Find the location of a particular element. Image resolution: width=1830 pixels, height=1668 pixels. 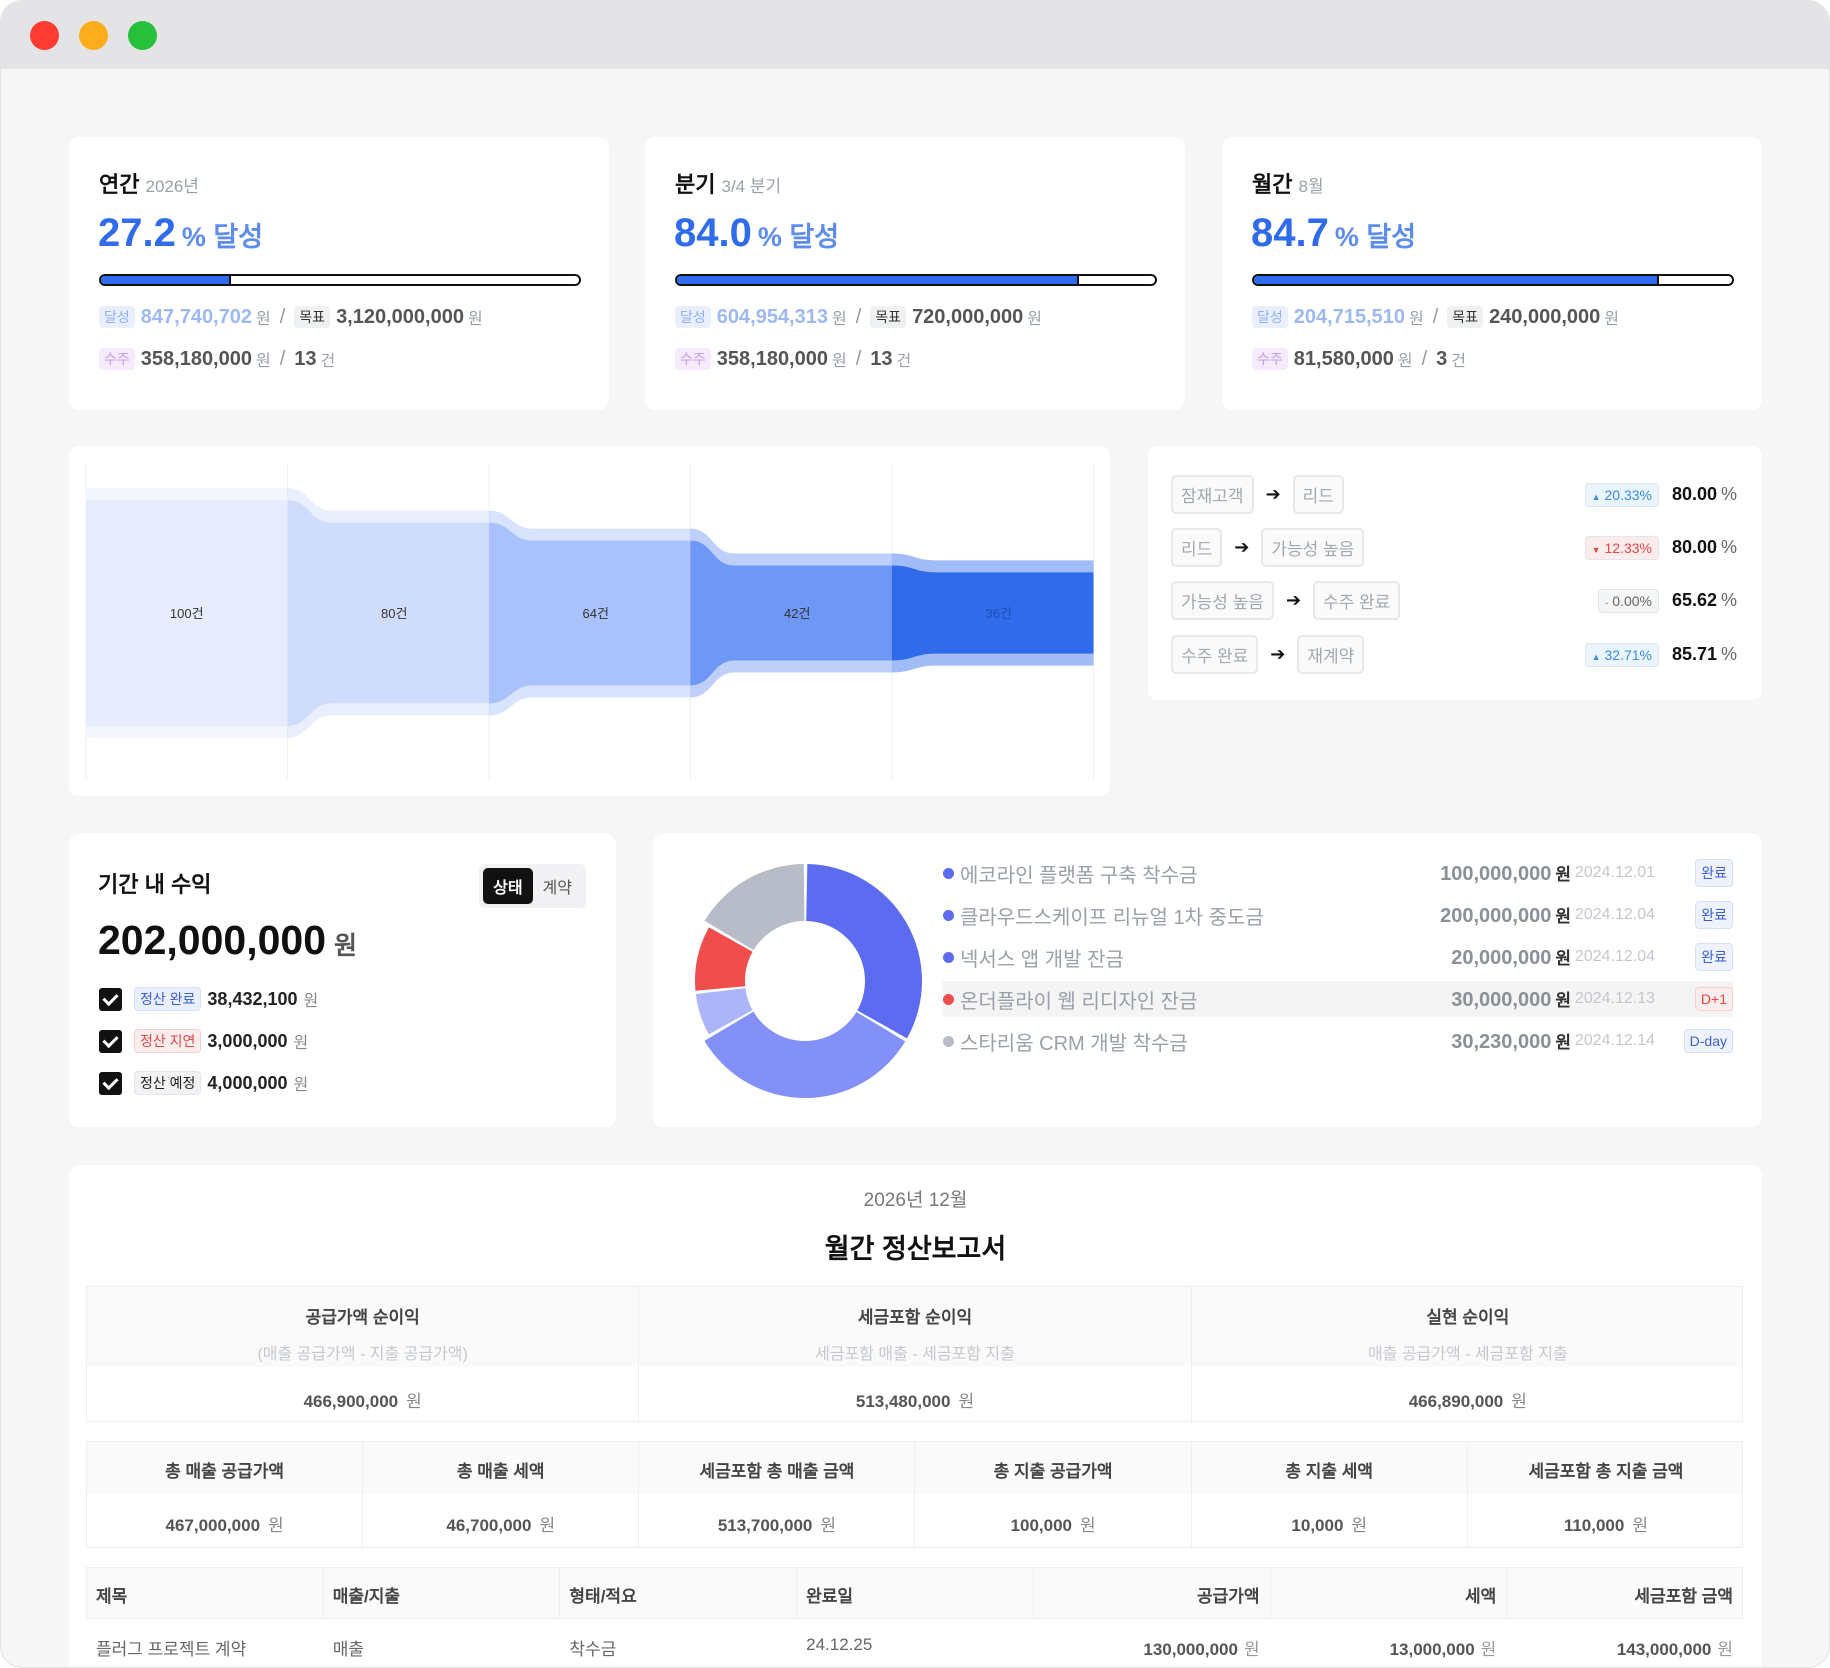

total-amount-value: 467,000,000 is located at coordinates (213, 1525).